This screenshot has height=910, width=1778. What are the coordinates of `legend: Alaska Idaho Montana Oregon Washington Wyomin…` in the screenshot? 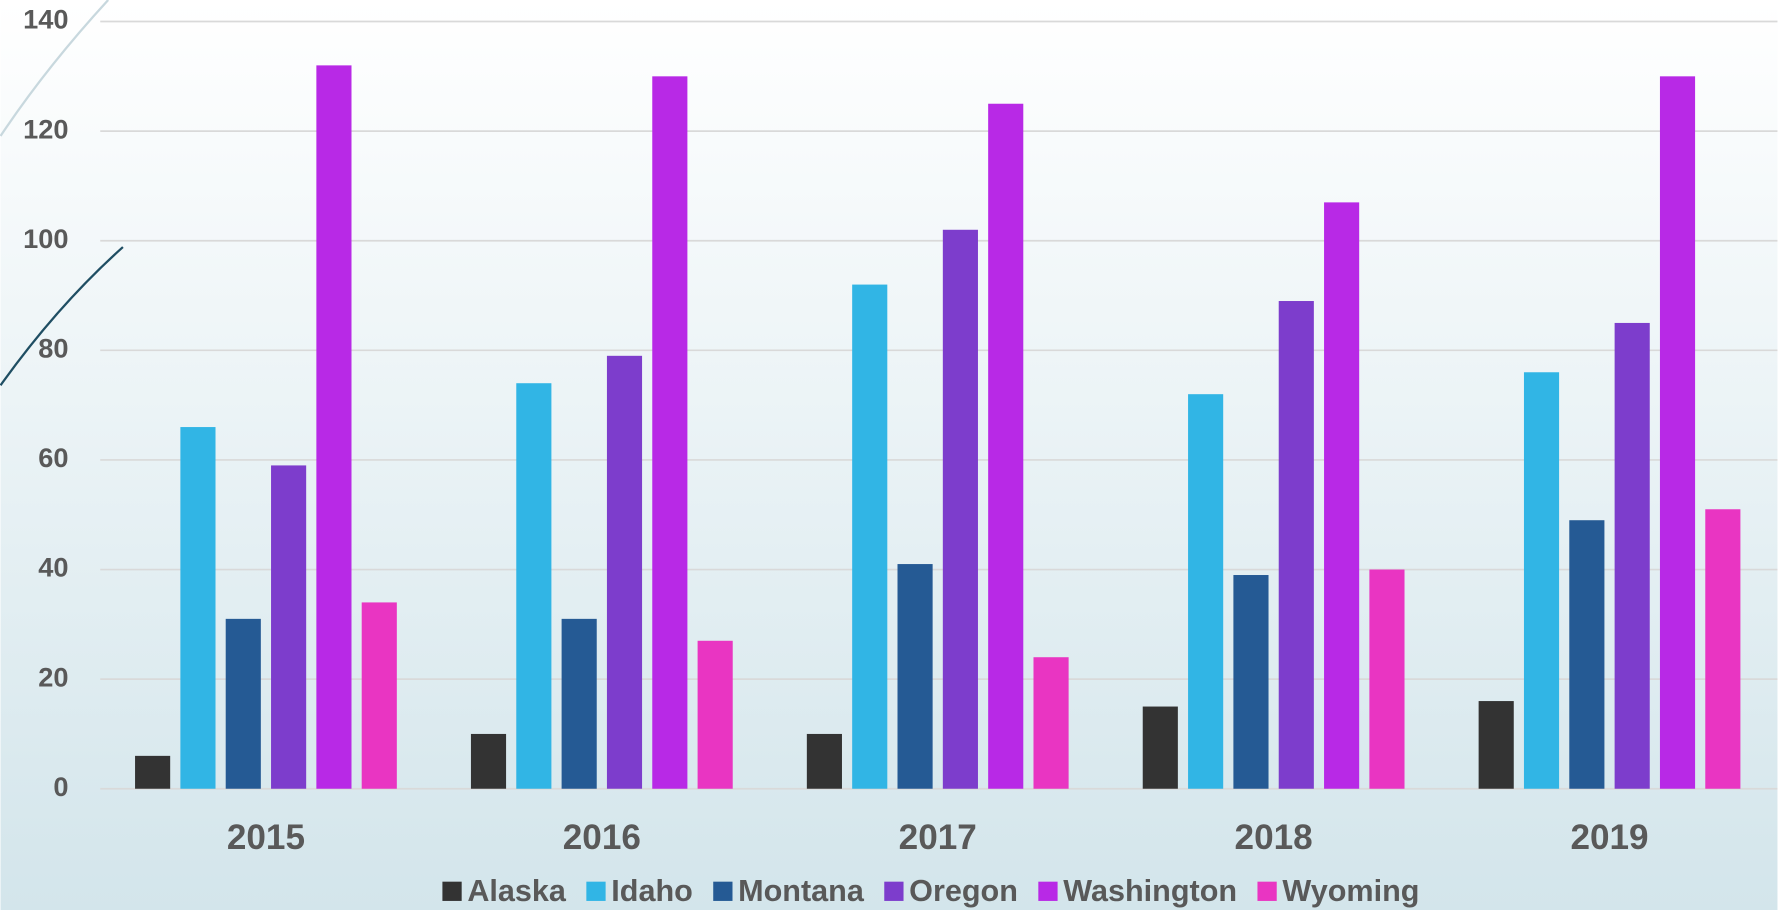 It's located at (930, 891).